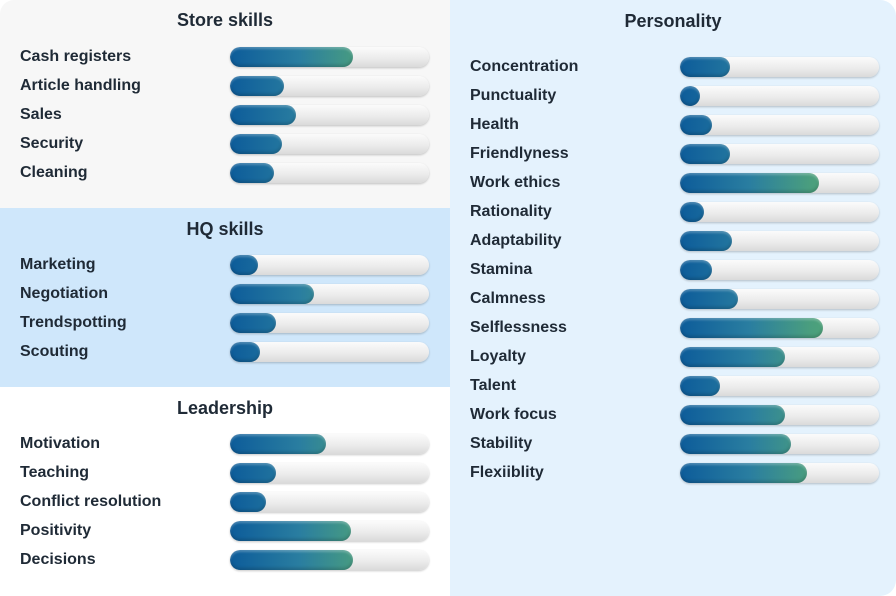 The width and height of the screenshot is (896, 596). Describe the element at coordinates (58, 559) in the screenshot. I see `skill-label: Decisions` at that location.